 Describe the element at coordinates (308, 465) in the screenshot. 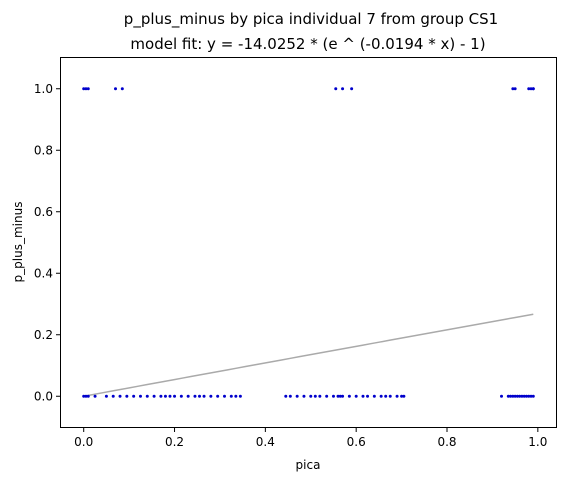

I see `x-axis-label: pica` at that location.